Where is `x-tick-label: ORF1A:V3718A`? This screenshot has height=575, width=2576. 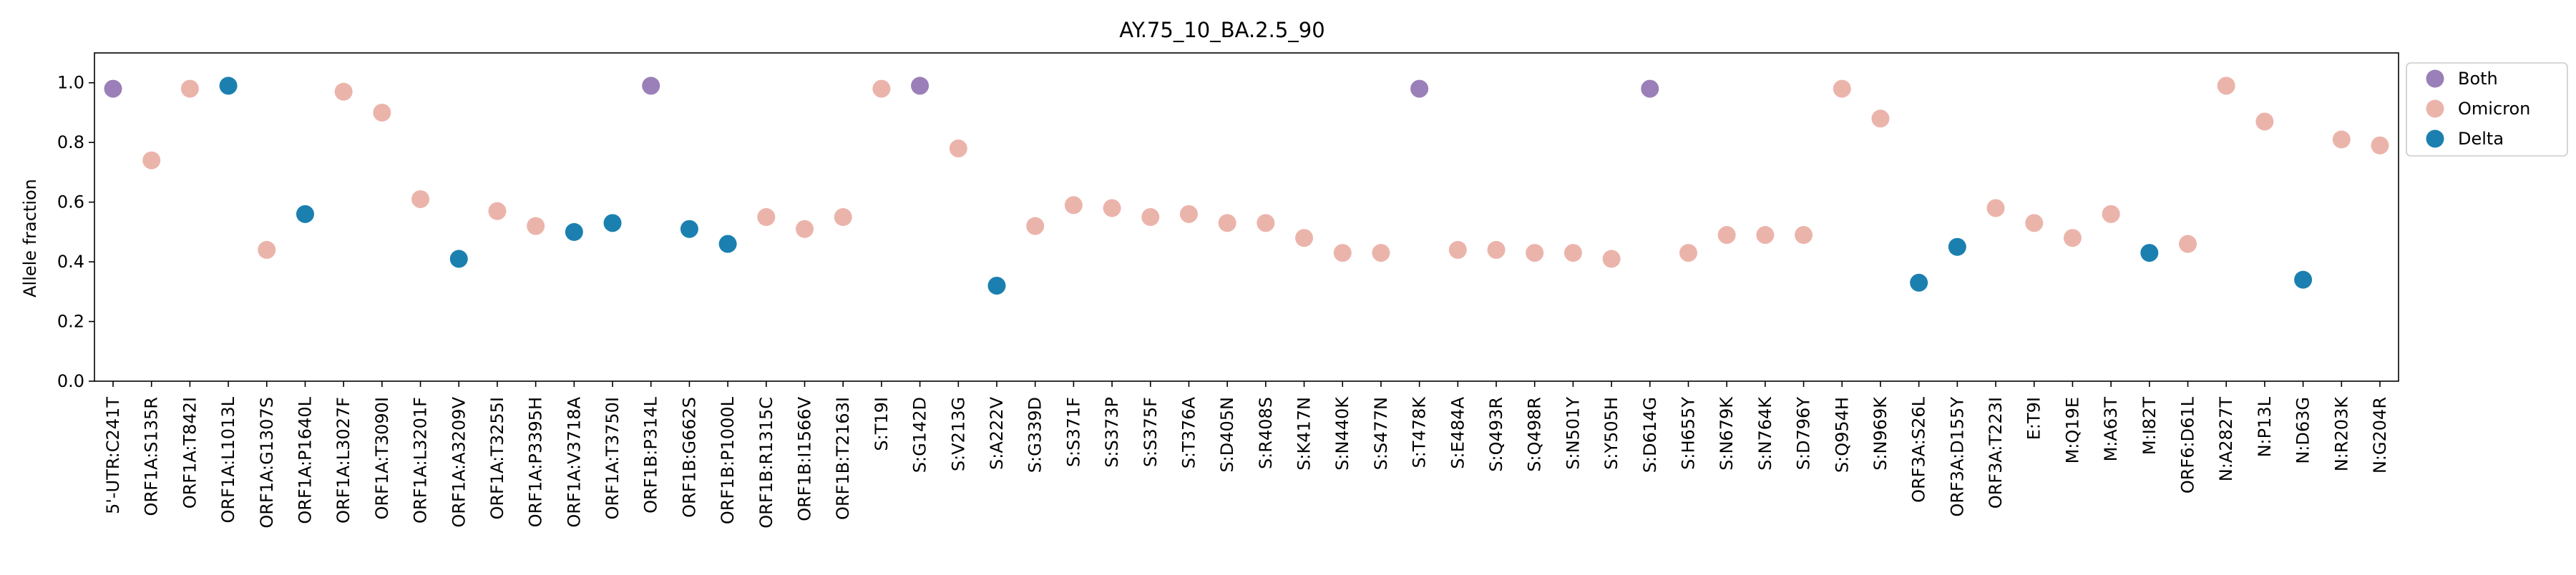
x-tick-label: ORF1A:V3718A is located at coordinates (574, 461).